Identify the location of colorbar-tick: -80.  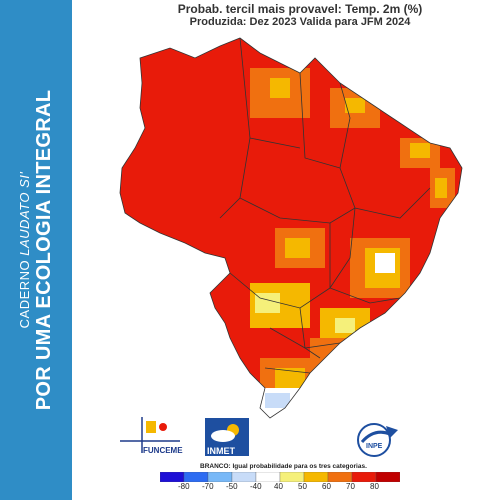
(184, 486).